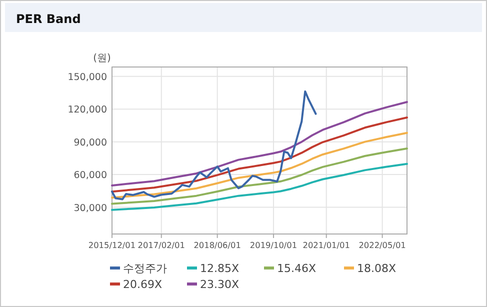  I want to click on legend-label: 수정주가, so click(145, 268).